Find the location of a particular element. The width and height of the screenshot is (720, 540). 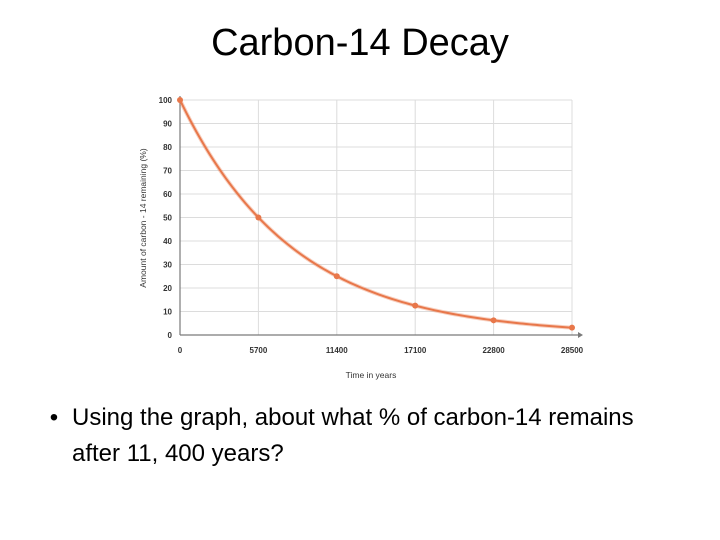

x-tick-label: 11400 is located at coordinates (337, 350).